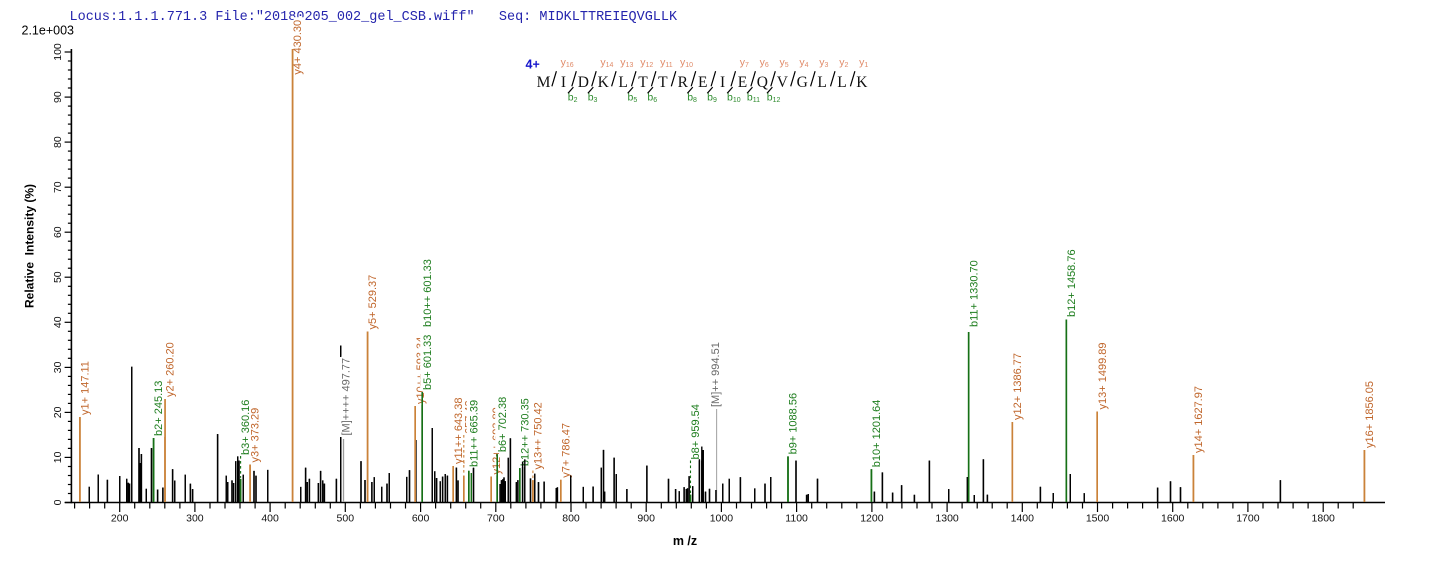 The width and height of the screenshot is (1436, 562). I want to click on svg-text: 40, so click(58, 322).